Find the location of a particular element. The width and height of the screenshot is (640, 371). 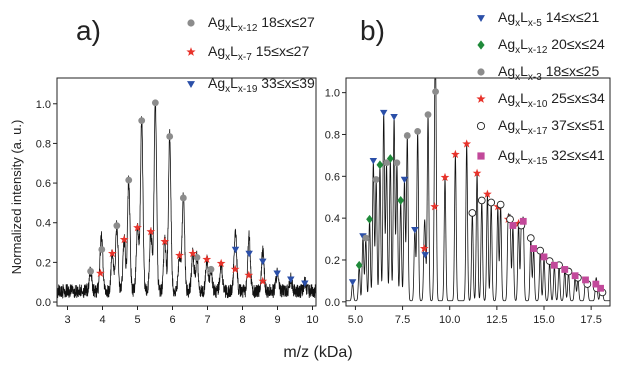

x-tick-label: 3 is located at coordinates (67, 320).